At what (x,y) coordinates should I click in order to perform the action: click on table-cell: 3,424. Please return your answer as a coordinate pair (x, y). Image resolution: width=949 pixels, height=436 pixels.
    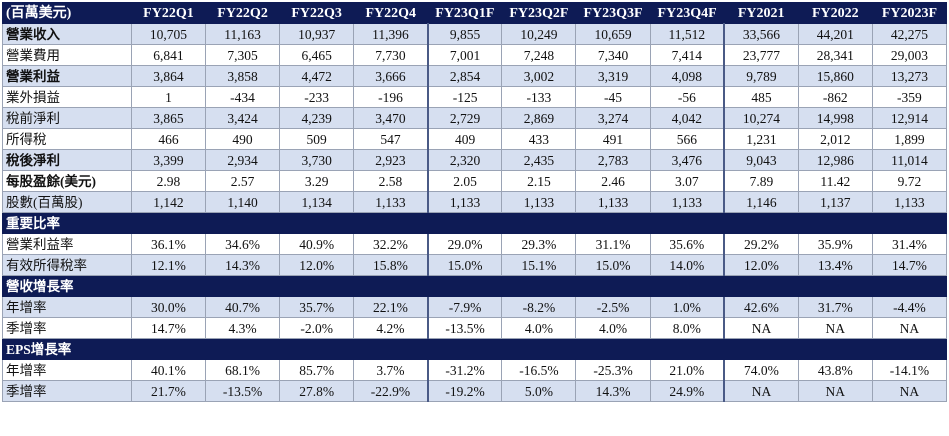
    Looking at the image, I should click on (242, 118).